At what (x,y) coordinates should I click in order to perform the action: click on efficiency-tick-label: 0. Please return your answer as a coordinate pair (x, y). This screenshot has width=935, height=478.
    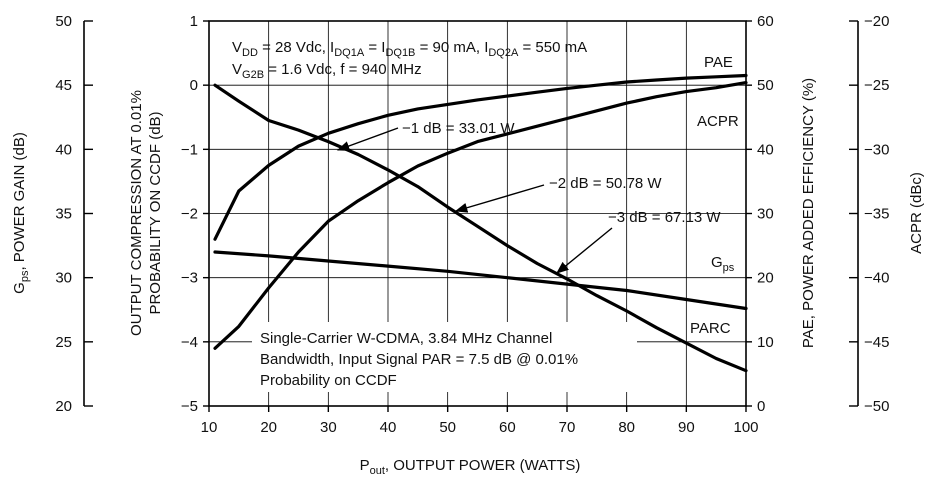
    Looking at the image, I should click on (761, 406).